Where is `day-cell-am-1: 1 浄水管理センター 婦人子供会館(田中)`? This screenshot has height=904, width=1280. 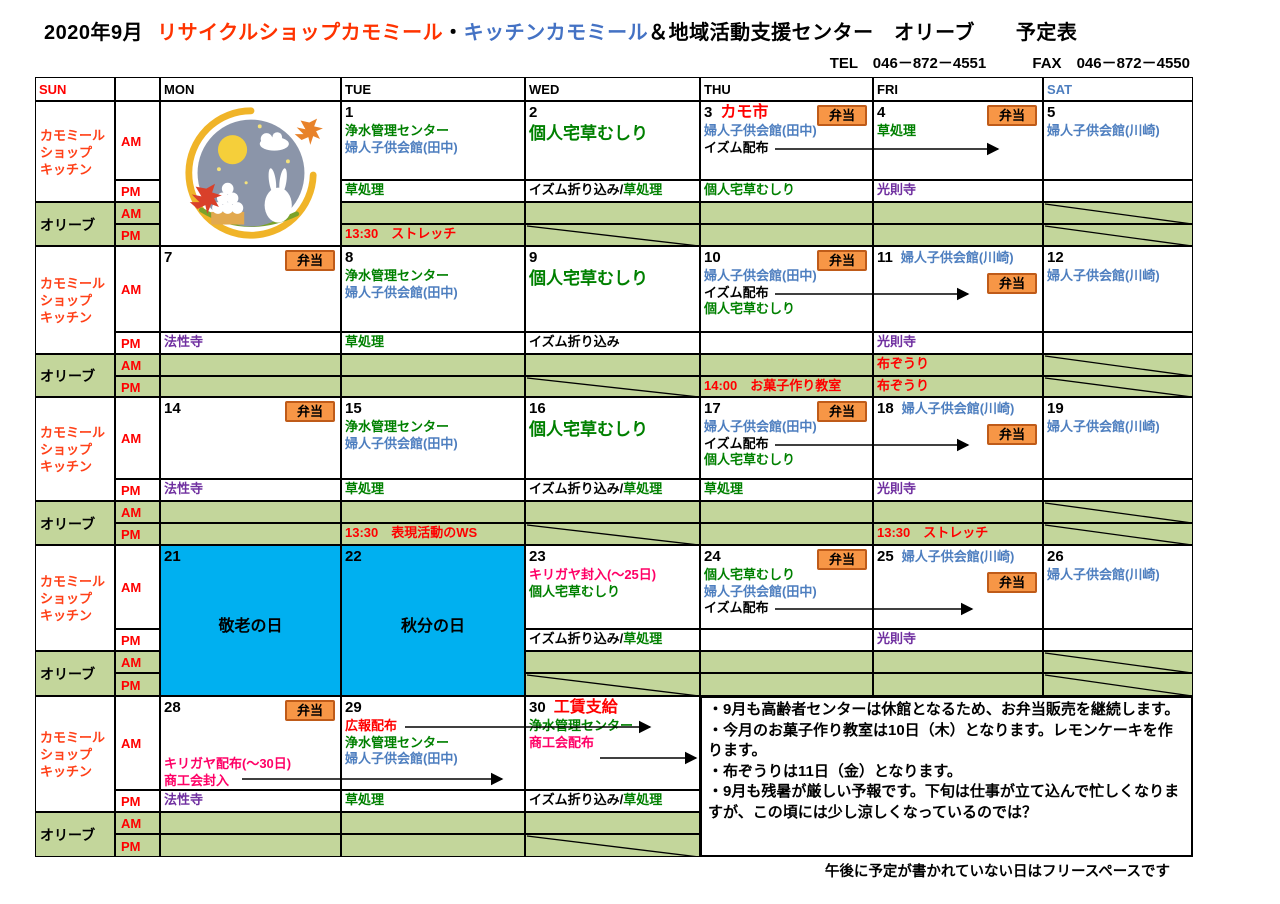
day-cell-am-1: 1 浄水管理センター 婦人子供会館(田中) is located at coordinates (433, 140).